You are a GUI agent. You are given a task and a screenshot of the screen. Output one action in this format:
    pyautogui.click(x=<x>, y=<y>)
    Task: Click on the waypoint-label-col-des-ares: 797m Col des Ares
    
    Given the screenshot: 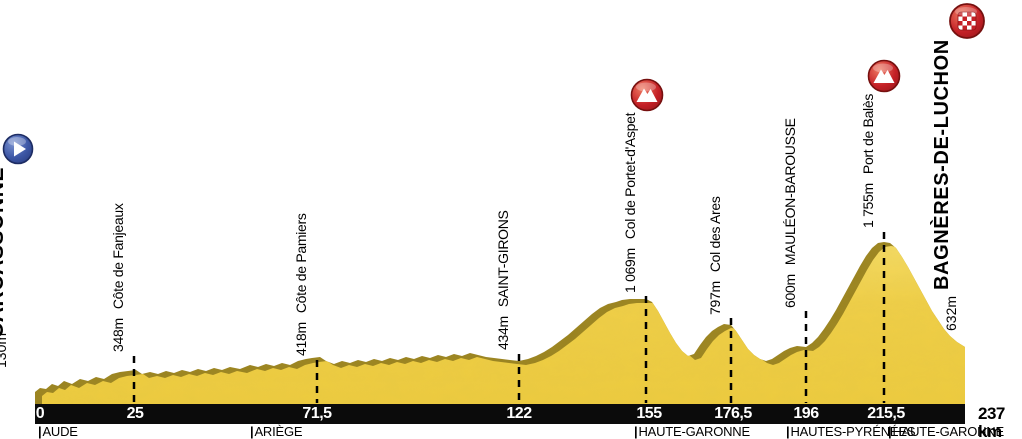 What is the action you would take?
    pyautogui.click(x=715, y=255)
    